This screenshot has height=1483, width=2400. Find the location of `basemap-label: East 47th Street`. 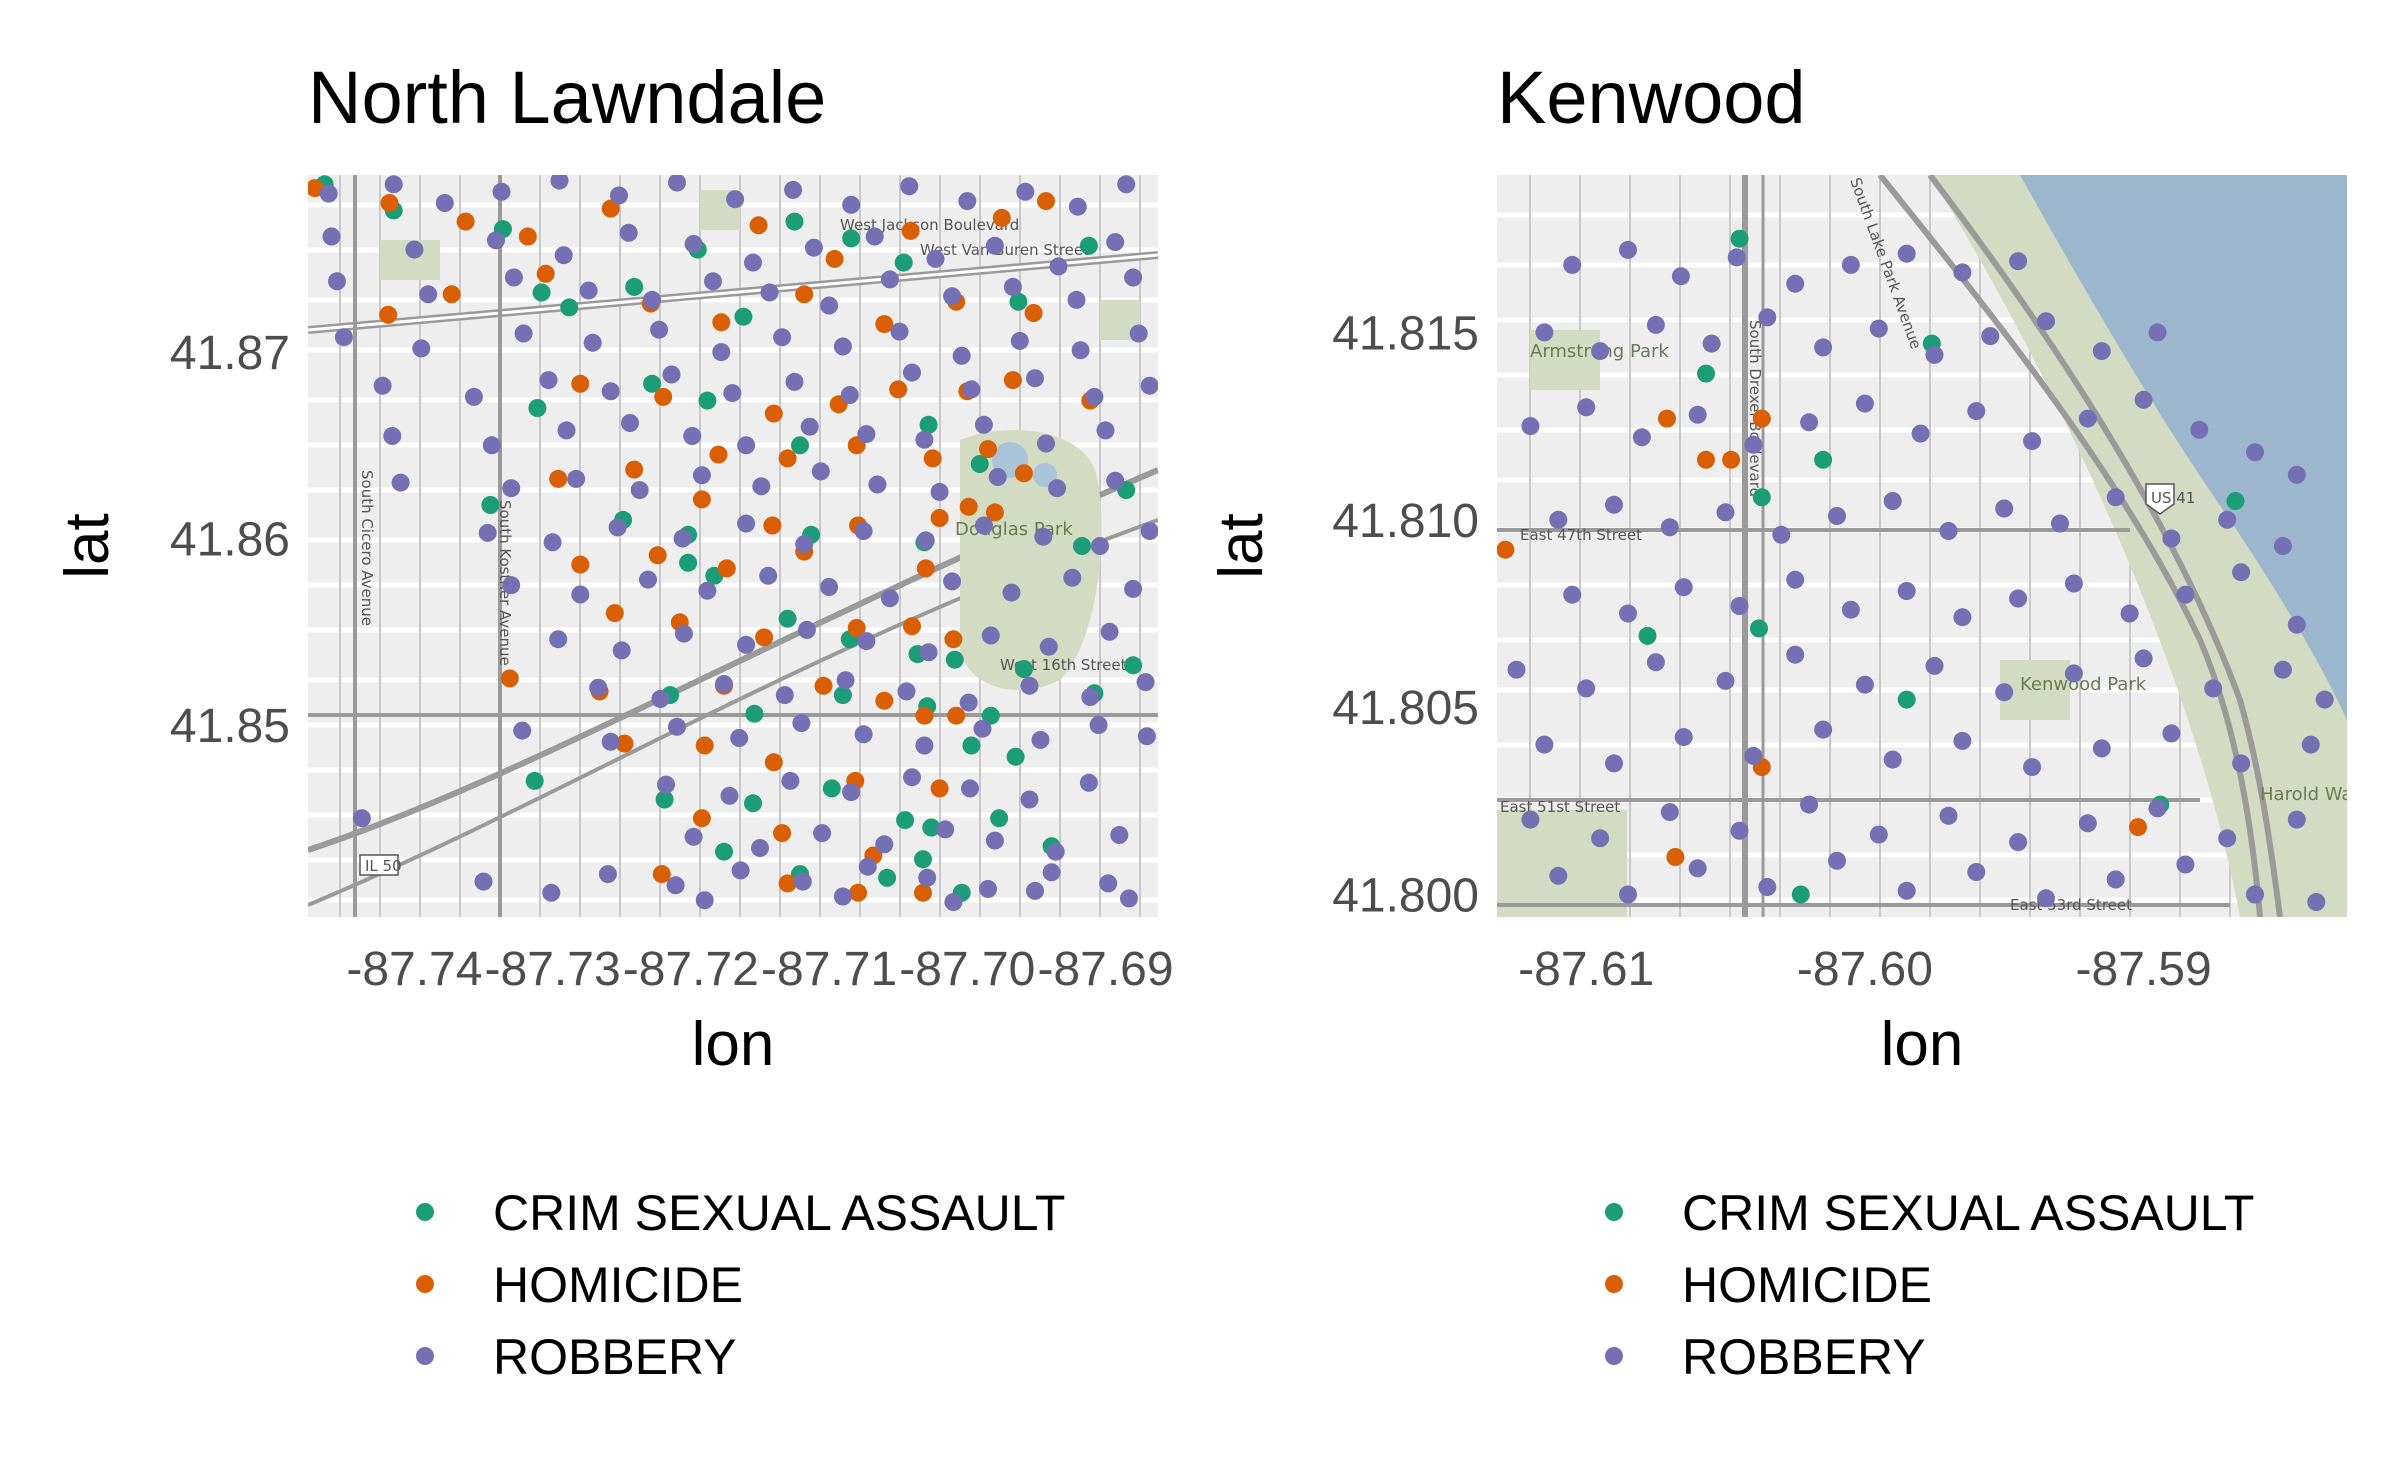

basemap-label: East 47th Street is located at coordinates (1581, 535).